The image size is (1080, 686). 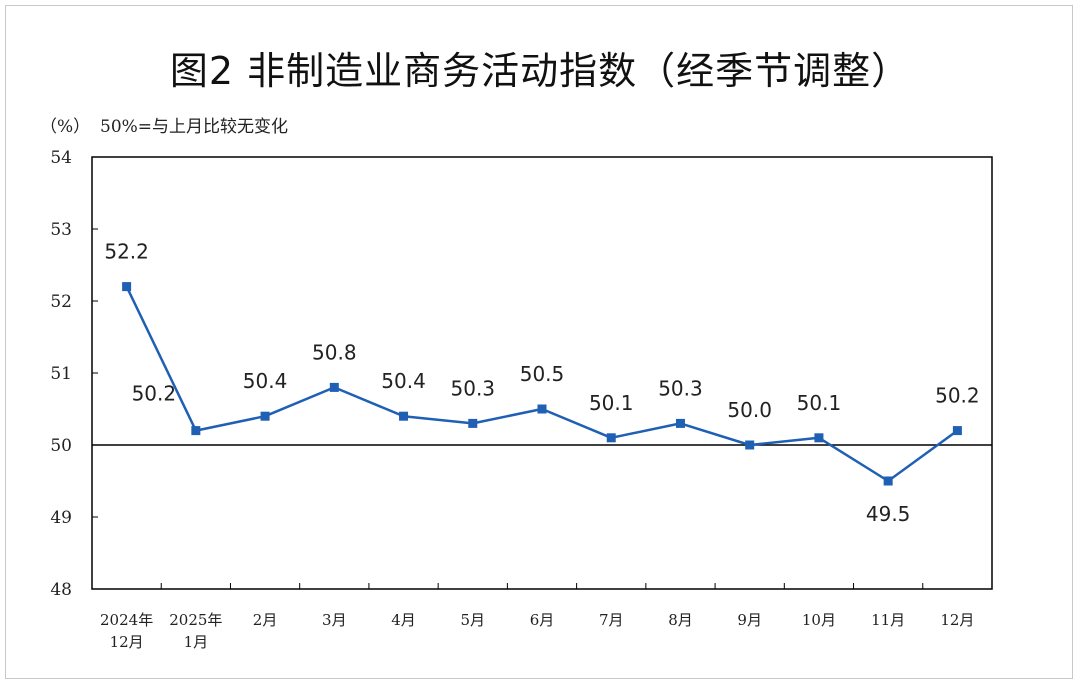 I want to click on y-tick-label: 51, so click(x=61, y=374).